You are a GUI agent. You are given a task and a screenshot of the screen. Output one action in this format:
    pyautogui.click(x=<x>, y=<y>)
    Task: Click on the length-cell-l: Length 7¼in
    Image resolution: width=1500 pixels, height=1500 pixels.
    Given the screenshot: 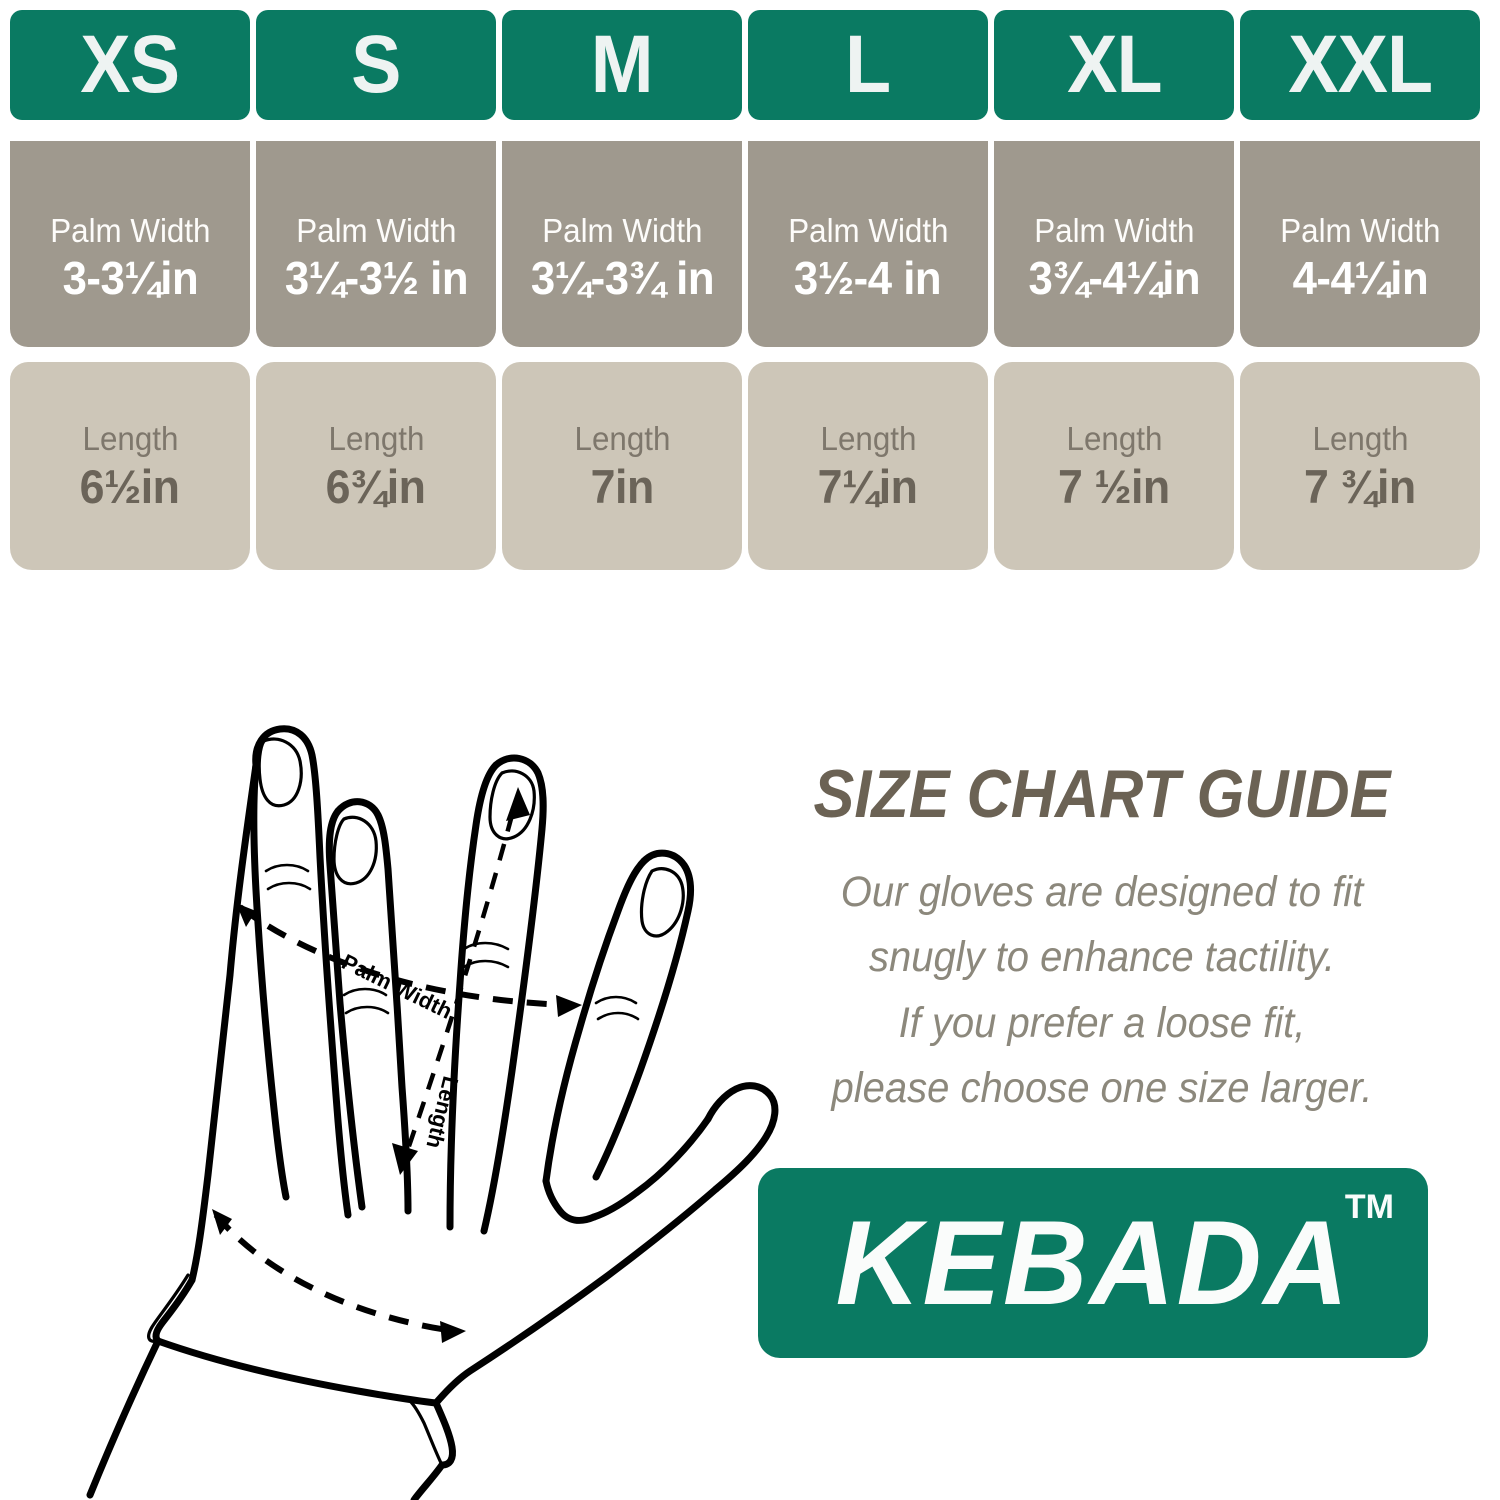 What is the action you would take?
    pyautogui.click(x=868, y=466)
    